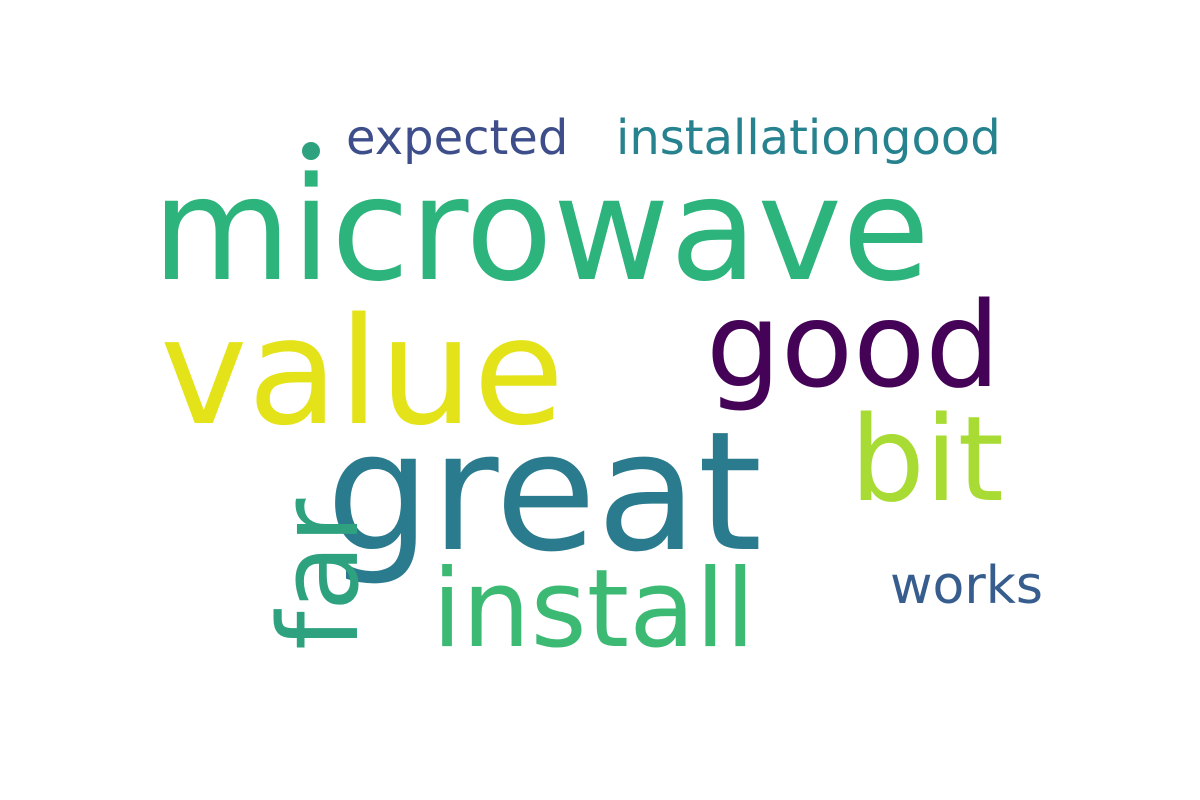 This screenshot has height=800, width=1200. I want to click on word-install: install, so click(594, 609).